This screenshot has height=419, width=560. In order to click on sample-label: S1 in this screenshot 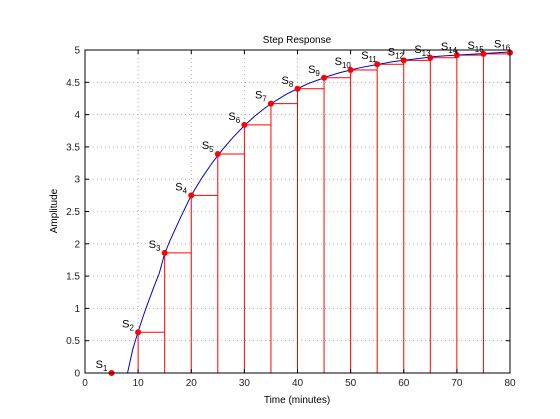, I will do `click(102, 366)`.